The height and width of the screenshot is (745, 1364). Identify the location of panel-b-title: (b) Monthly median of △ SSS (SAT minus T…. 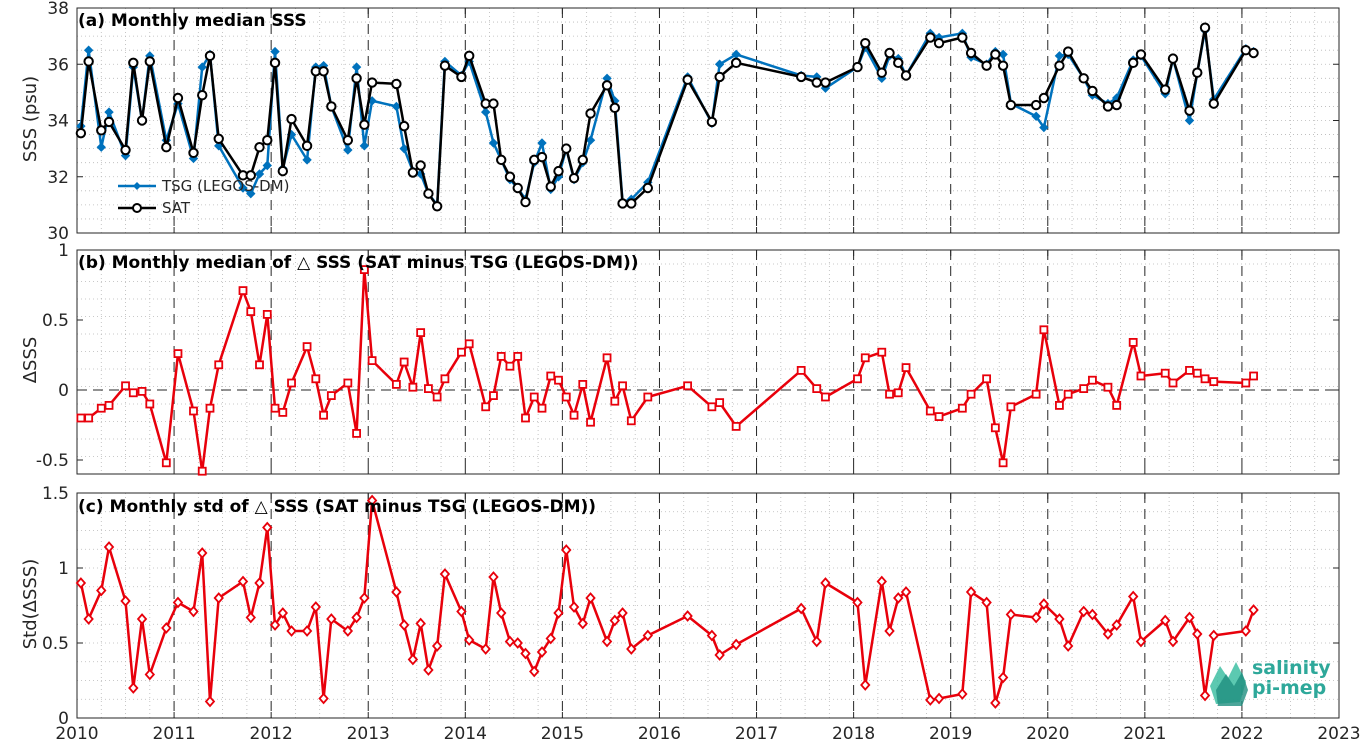
(358, 263).